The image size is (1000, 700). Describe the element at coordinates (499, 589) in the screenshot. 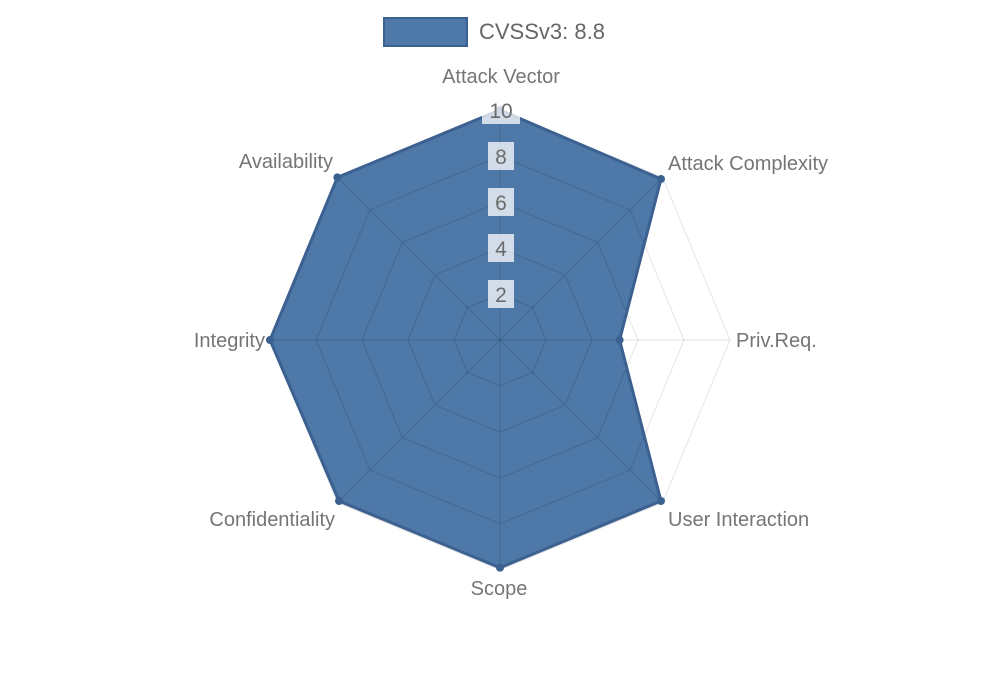

I see `axis-label-scope: Scope` at that location.